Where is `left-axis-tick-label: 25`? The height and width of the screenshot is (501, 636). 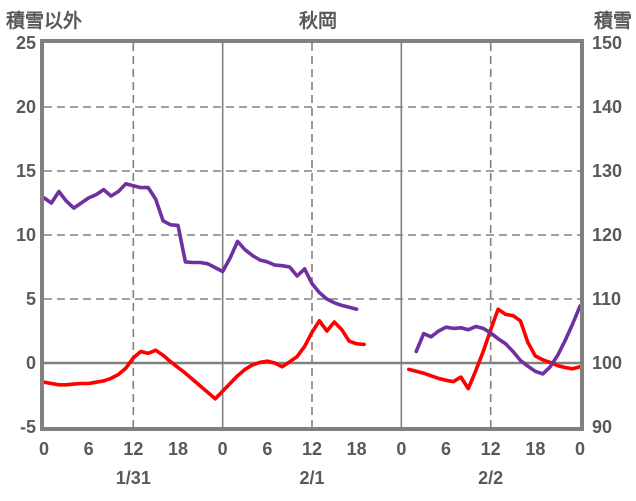 left-axis-tick-label: 25 is located at coordinates (25, 43).